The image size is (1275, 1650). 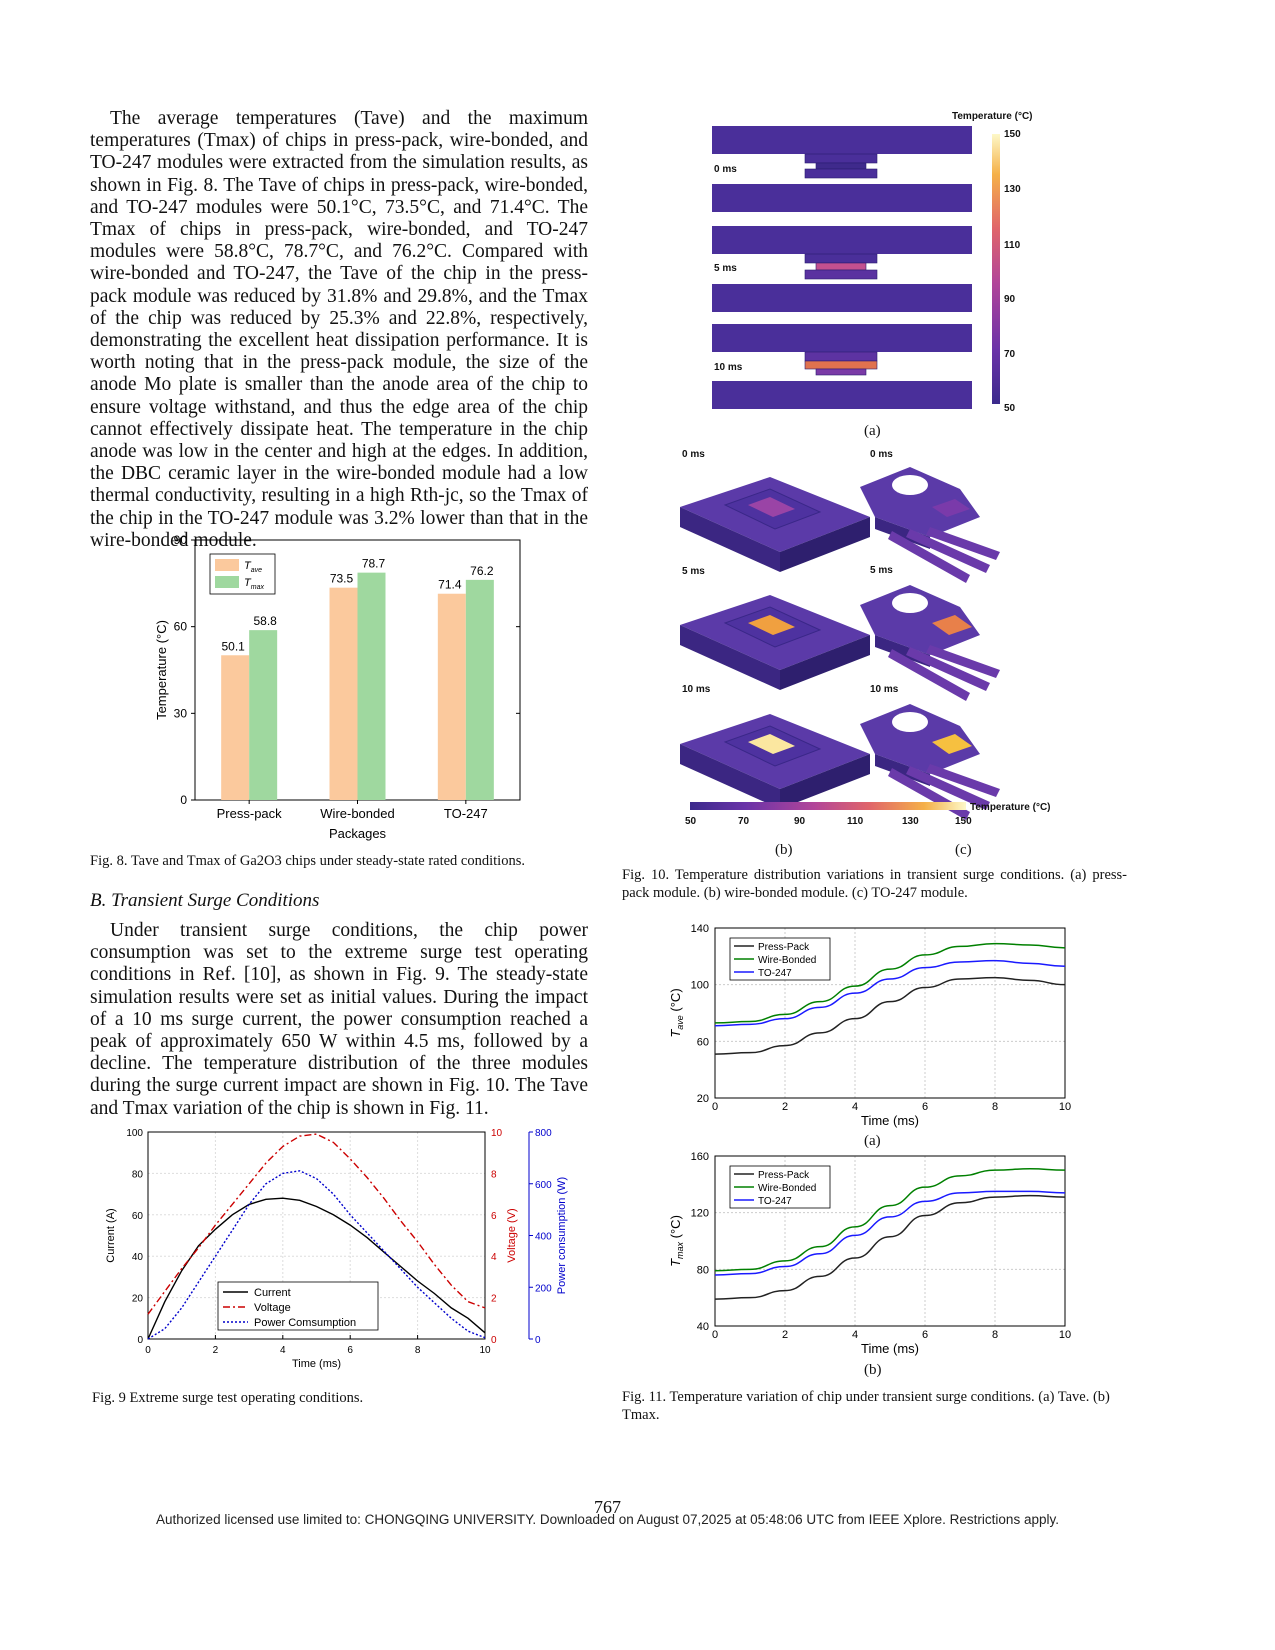 I want to click on fig8-ytick-label: 0, so click(x=183, y=800).